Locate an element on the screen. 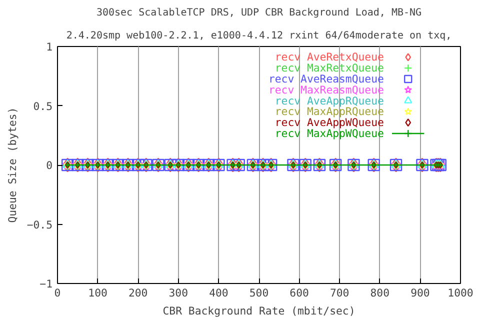  y-tick-label: 0.5 is located at coordinates (43, 106).